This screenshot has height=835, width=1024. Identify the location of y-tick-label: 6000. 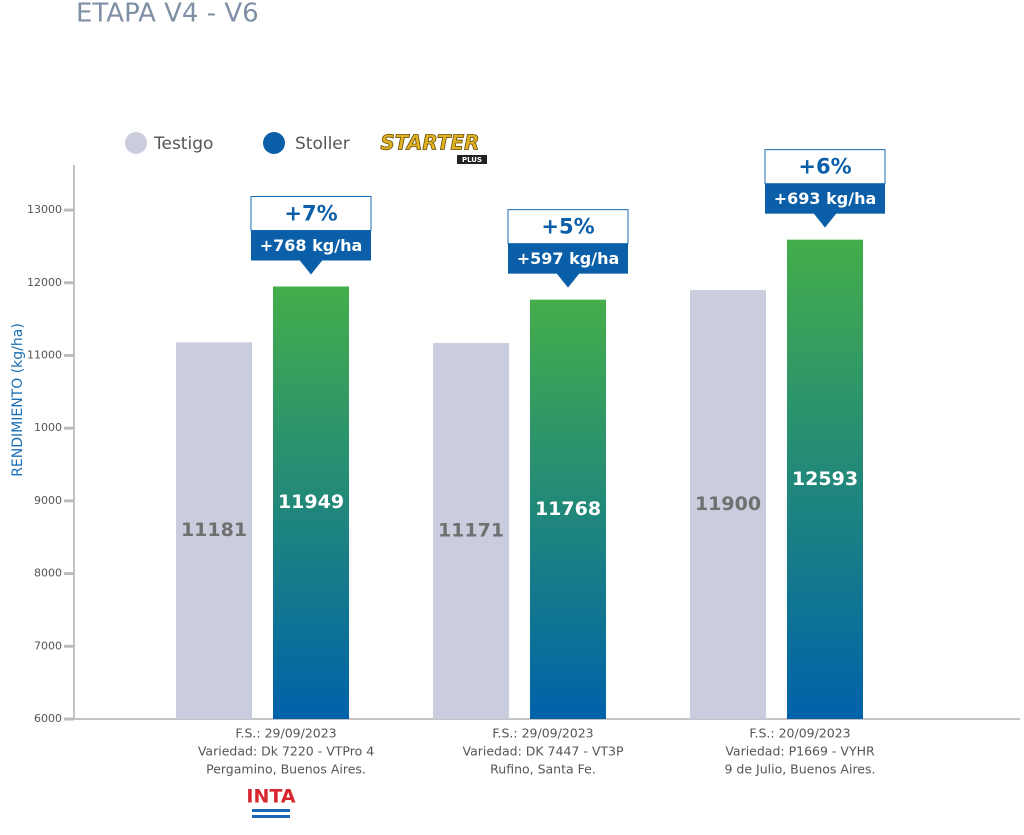
(48, 718).